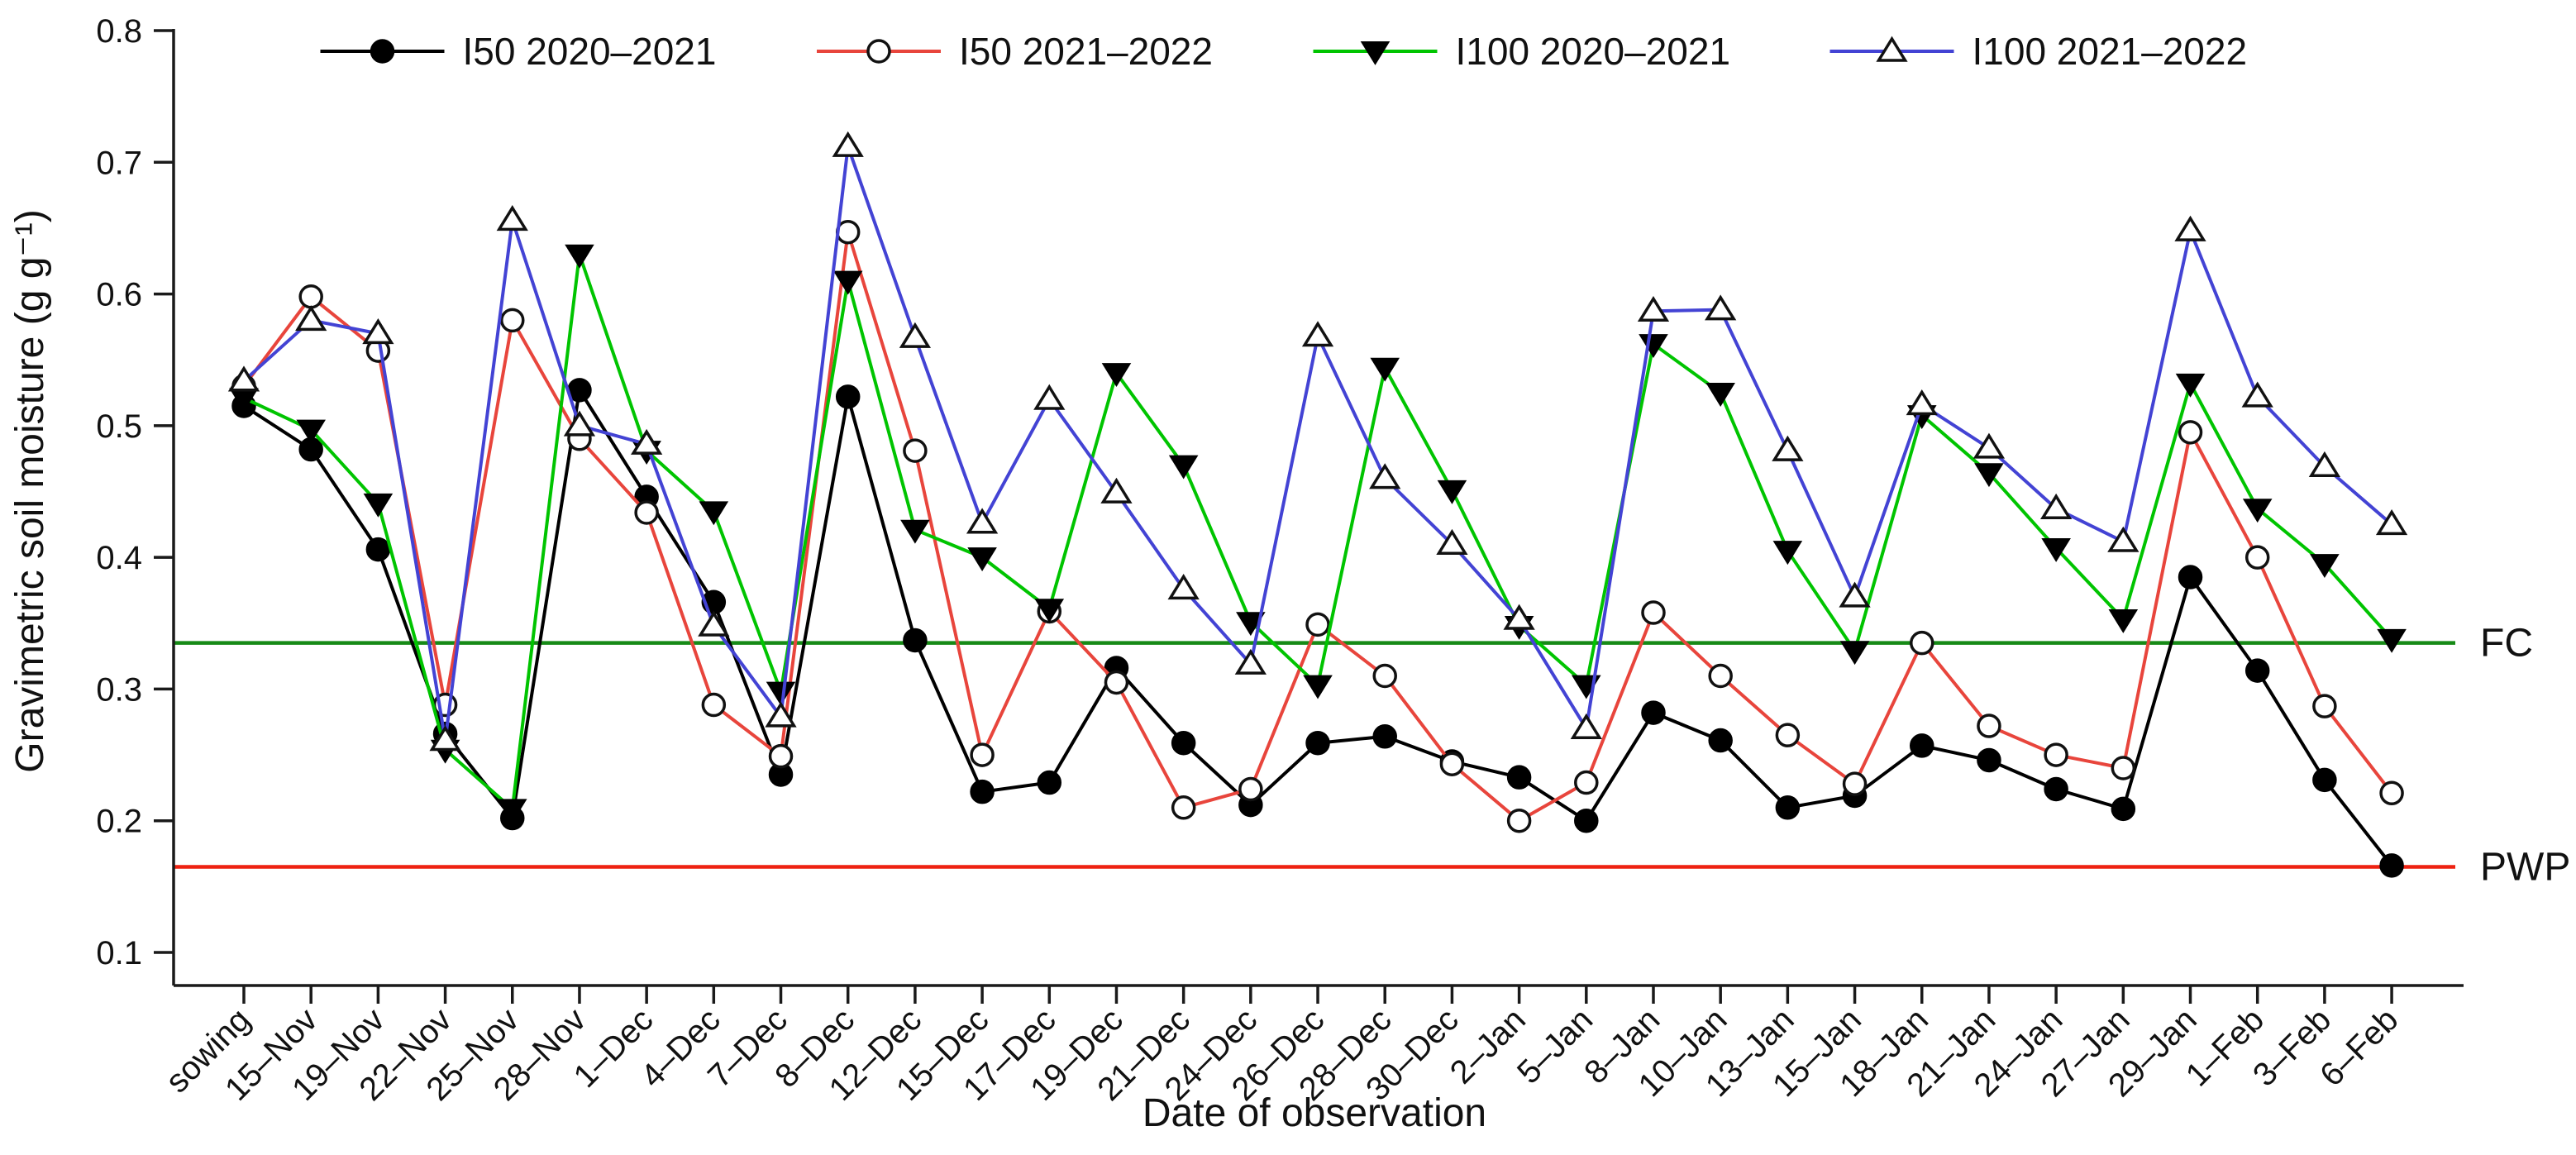 The width and height of the screenshot is (2576, 1155). I want to click on legend-label: I100 2021–2022, so click(2110, 51).